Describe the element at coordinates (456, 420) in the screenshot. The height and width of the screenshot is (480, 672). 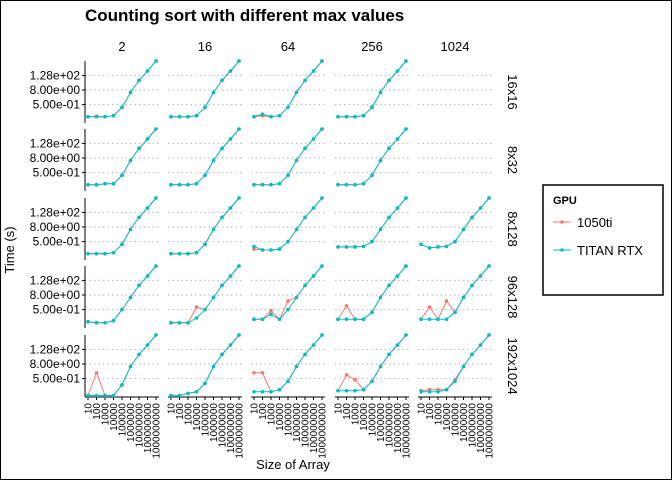
I see `x-tick-label: 100000` at that location.